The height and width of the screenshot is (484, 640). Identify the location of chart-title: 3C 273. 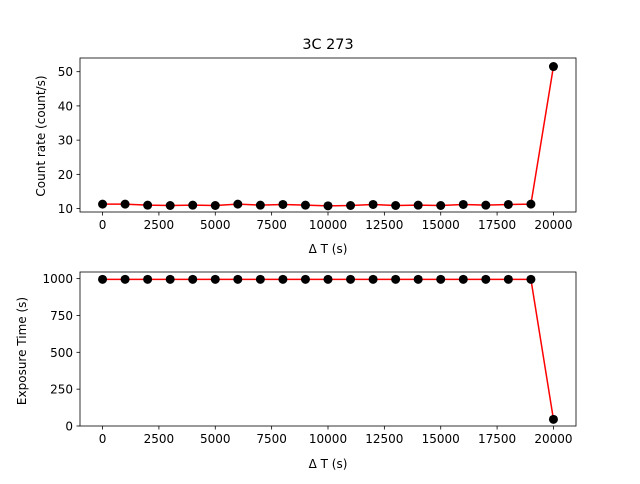
(327, 45).